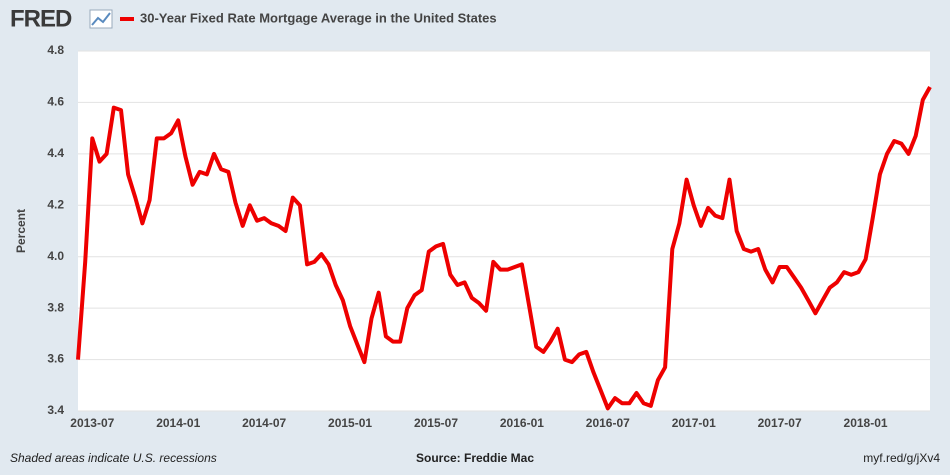 This screenshot has height=475, width=950. Describe the element at coordinates (55, 204) in the screenshot. I see `y-tick-label: 4.2` at that location.